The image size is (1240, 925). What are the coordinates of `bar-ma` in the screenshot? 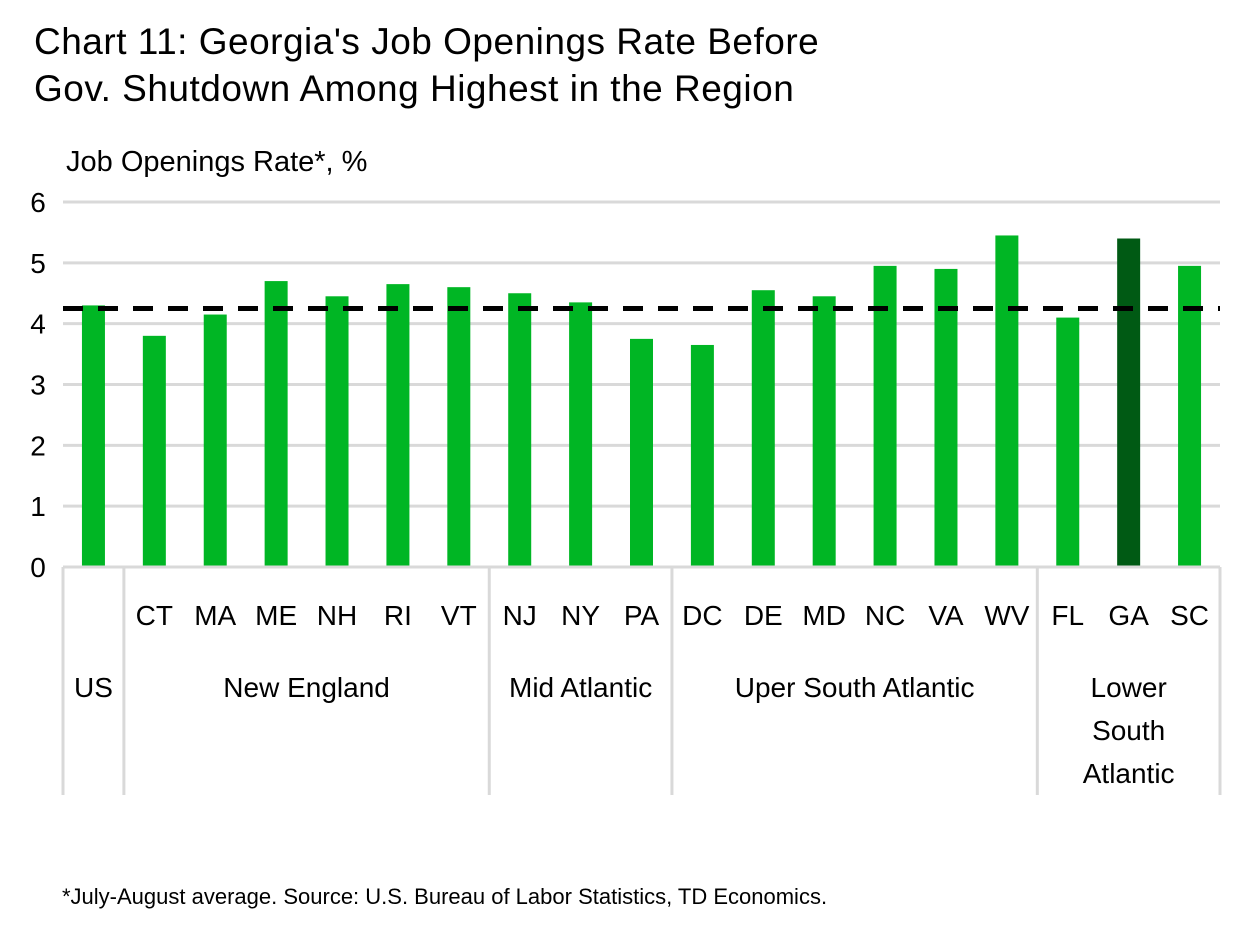 It's located at (215, 440).